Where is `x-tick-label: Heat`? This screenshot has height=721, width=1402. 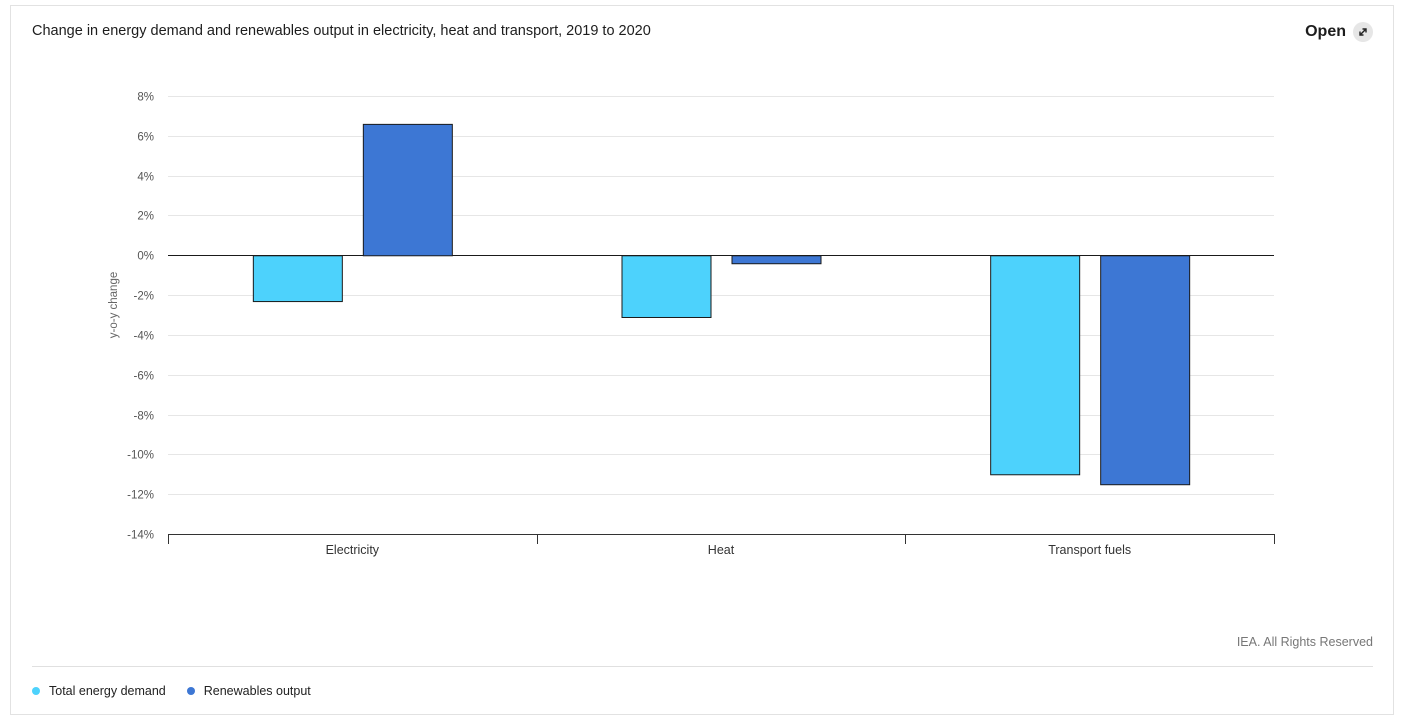 x-tick-label: Heat is located at coordinates (721, 550).